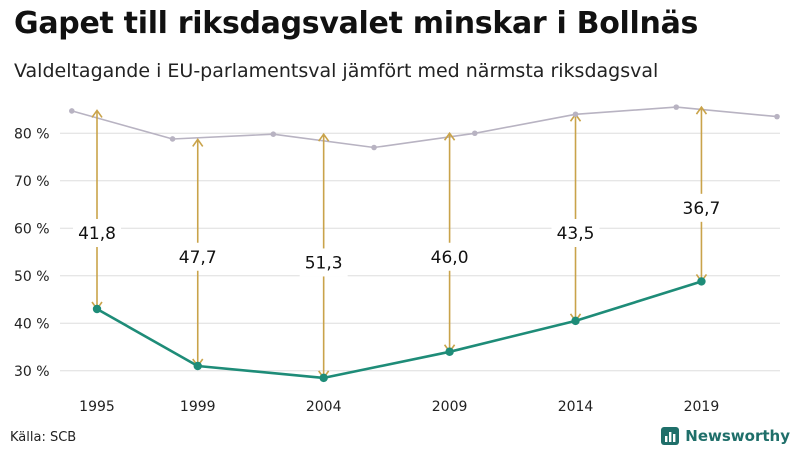  What do you see at coordinates (97, 407) in the screenshot?
I see `x-tick-label: 1995` at bounding box center [97, 407].